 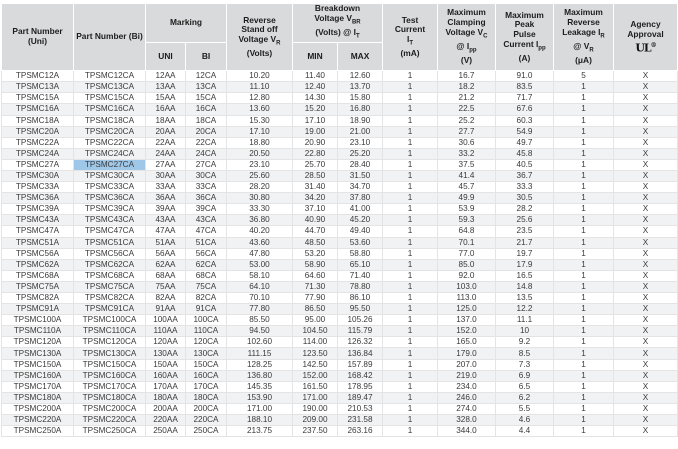 I want to click on cell-marking-uni: 150AA, so click(x=165, y=365).